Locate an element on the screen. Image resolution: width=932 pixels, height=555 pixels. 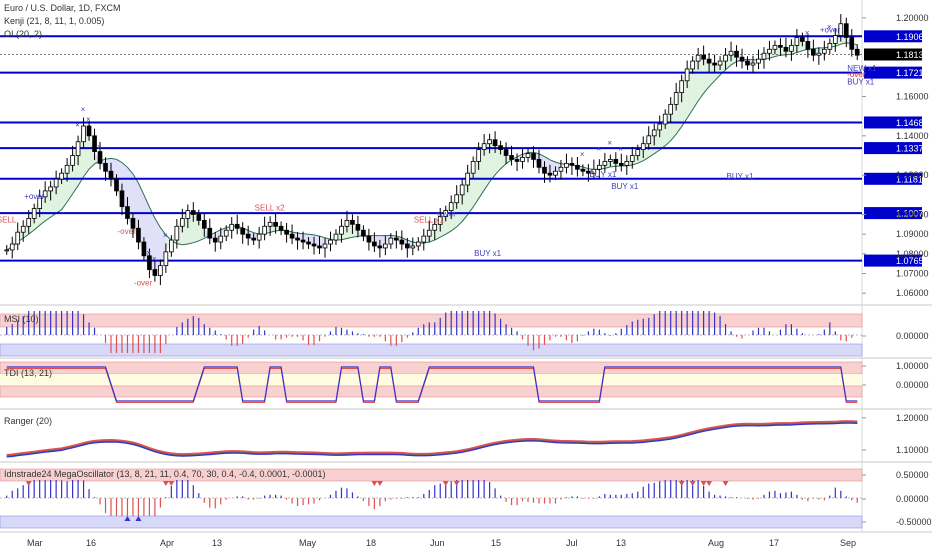
current-price-label: 1.18136 is located at coordinates (912, 55).